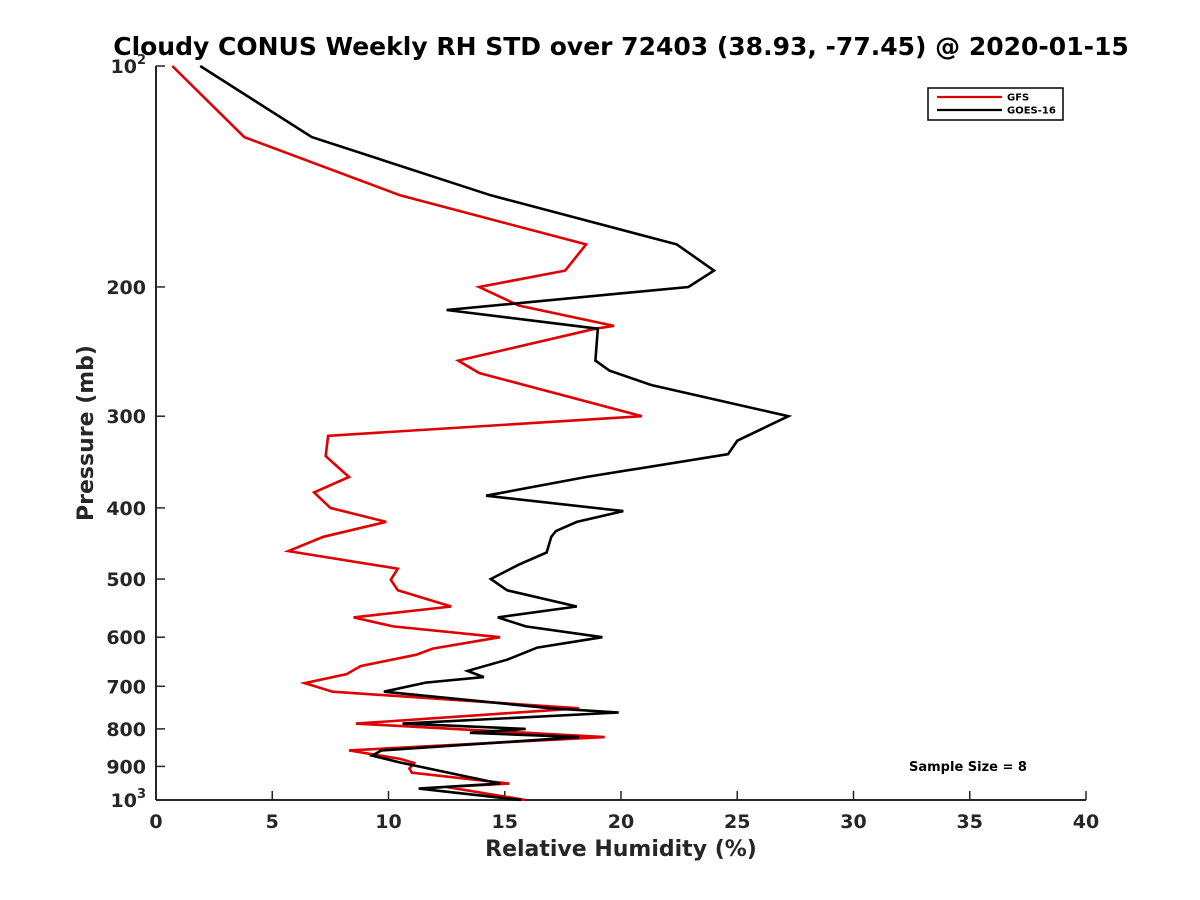 This screenshot has width=1200, height=900. I want to click on y-tick-label: 10³, so click(129, 799).